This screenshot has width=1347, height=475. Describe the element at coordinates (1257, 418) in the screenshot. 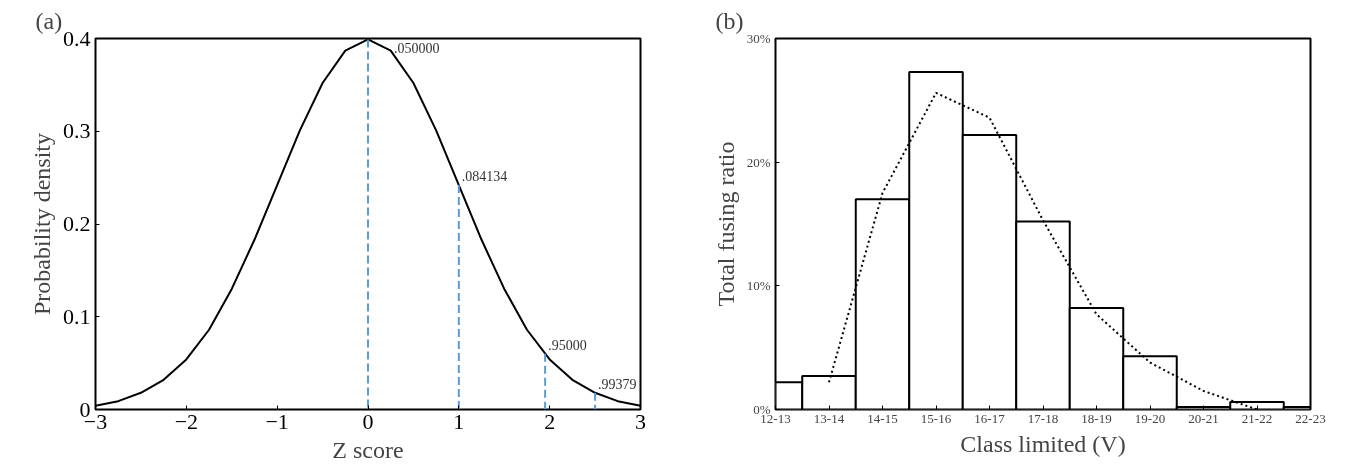

I see `x-tick-label: 21-22` at that location.